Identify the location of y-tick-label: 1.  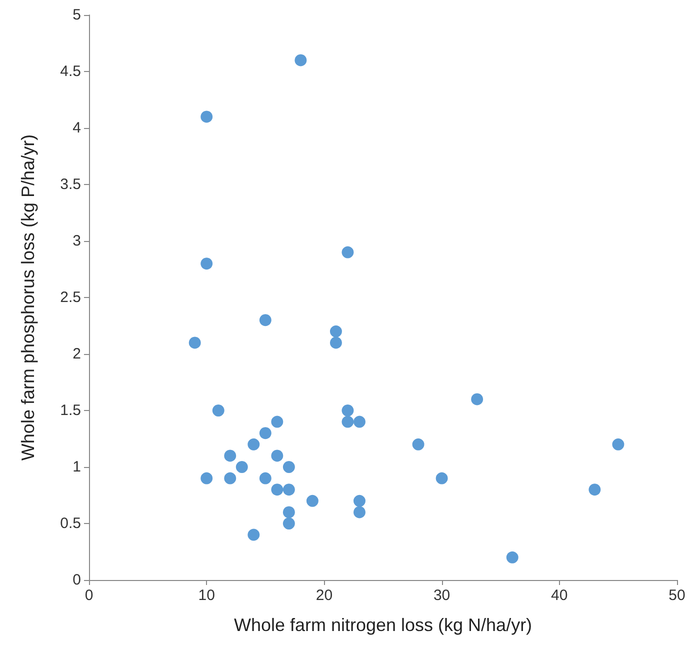
(76, 467).